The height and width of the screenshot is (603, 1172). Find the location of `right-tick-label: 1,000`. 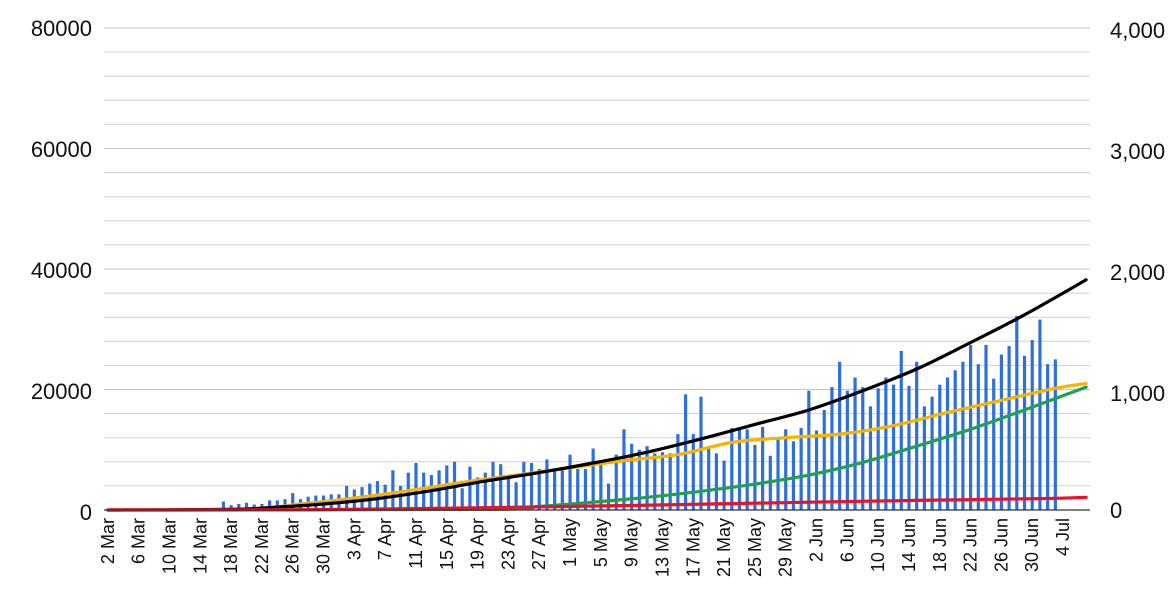

right-tick-label: 1,000 is located at coordinates (1137, 393).